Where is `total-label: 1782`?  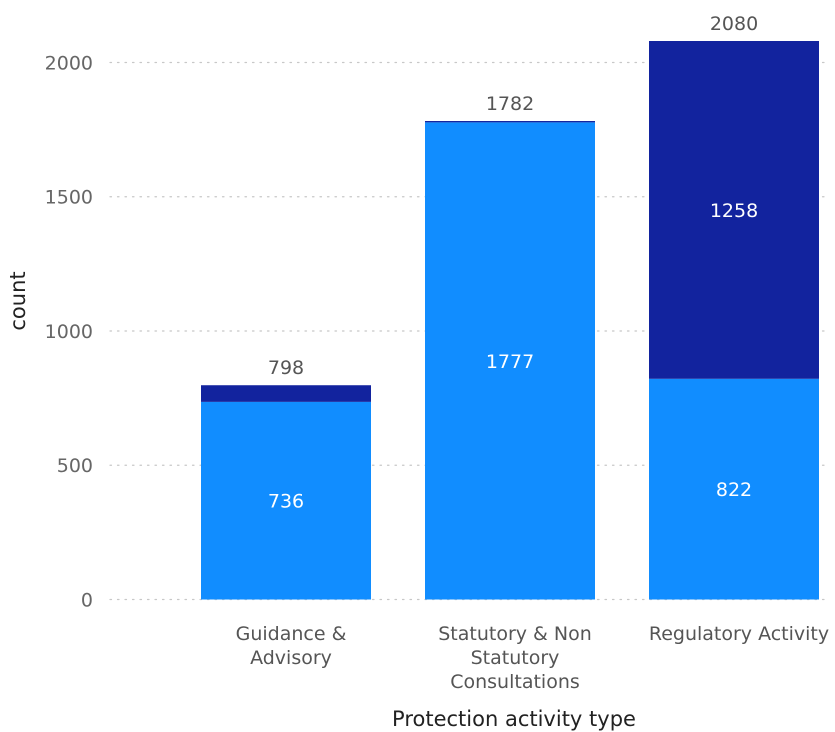 total-label: 1782 is located at coordinates (510, 104).